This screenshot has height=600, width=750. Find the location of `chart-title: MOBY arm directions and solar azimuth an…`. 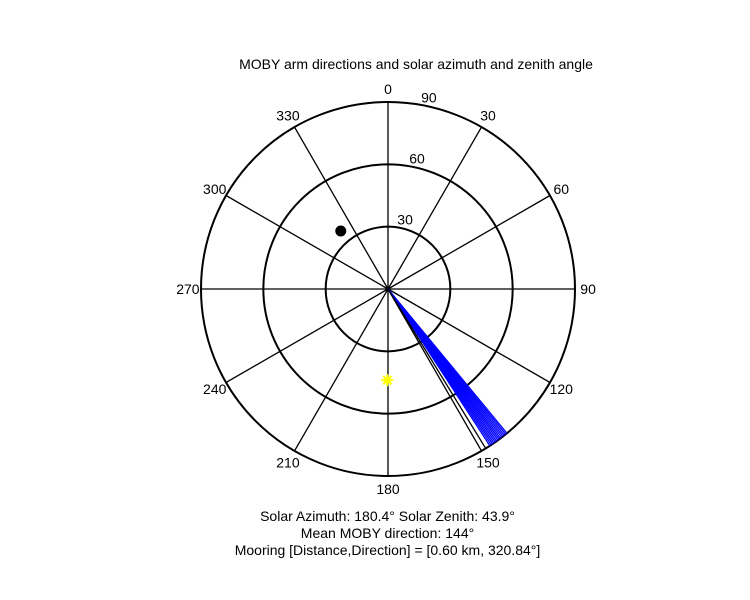

chart-title: MOBY arm directions and solar azimuth an… is located at coordinates (416, 64).